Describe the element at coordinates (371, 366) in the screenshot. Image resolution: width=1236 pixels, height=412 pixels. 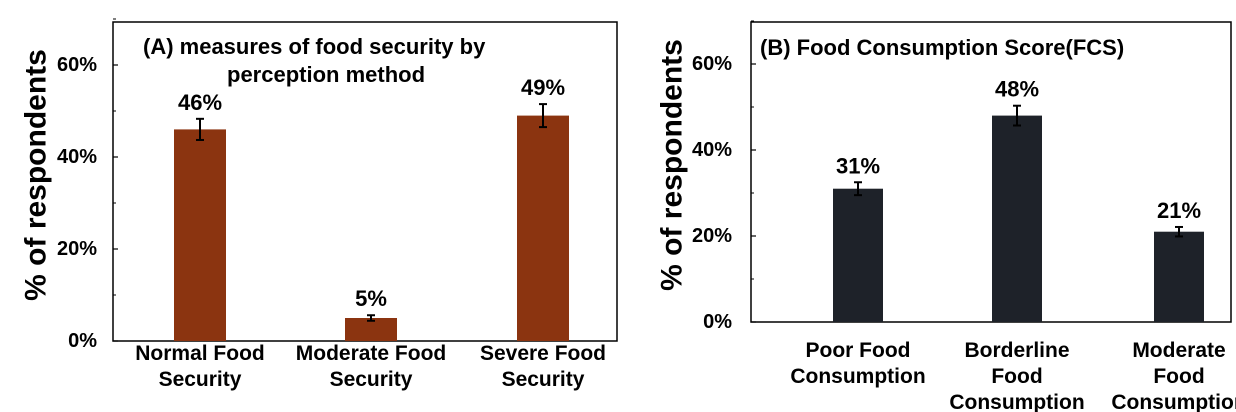
I see `x-category-label: Moderate Food Security` at that location.